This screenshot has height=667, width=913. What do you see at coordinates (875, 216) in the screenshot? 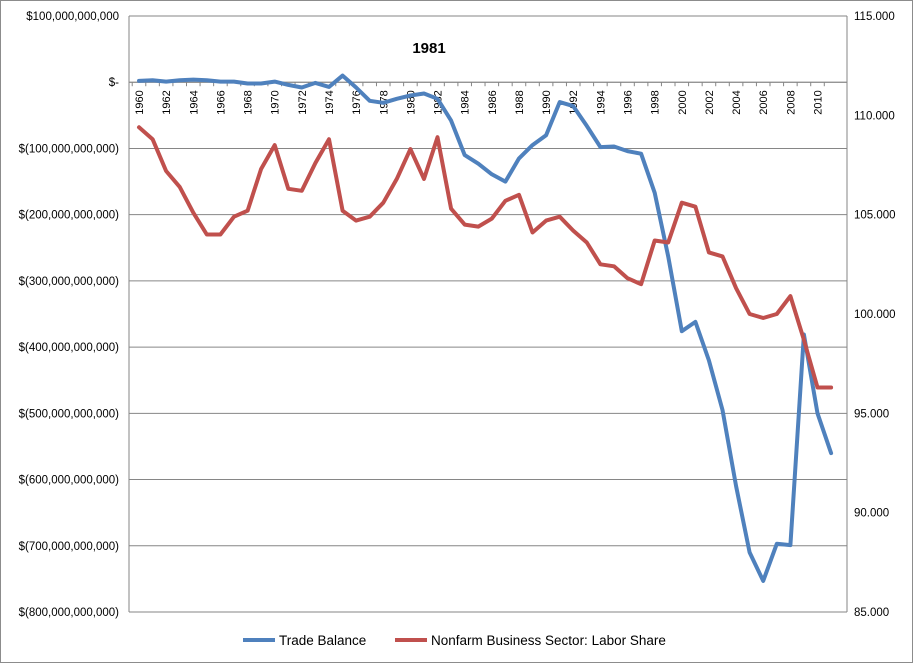
I see `y-right-tick-label: 105.000` at bounding box center [875, 216].